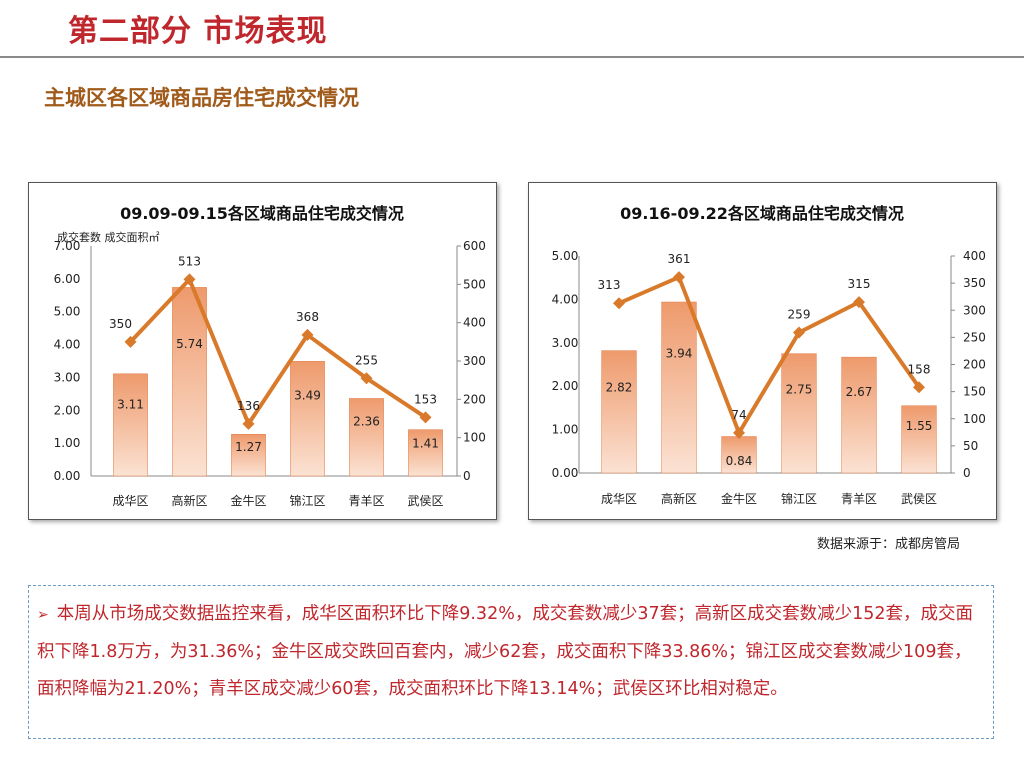 Image resolution: width=1024 pixels, height=768 pixels. Describe the element at coordinates (198, 31) in the screenshot. I see `page-title: 第二部分 市场表现` at that location.